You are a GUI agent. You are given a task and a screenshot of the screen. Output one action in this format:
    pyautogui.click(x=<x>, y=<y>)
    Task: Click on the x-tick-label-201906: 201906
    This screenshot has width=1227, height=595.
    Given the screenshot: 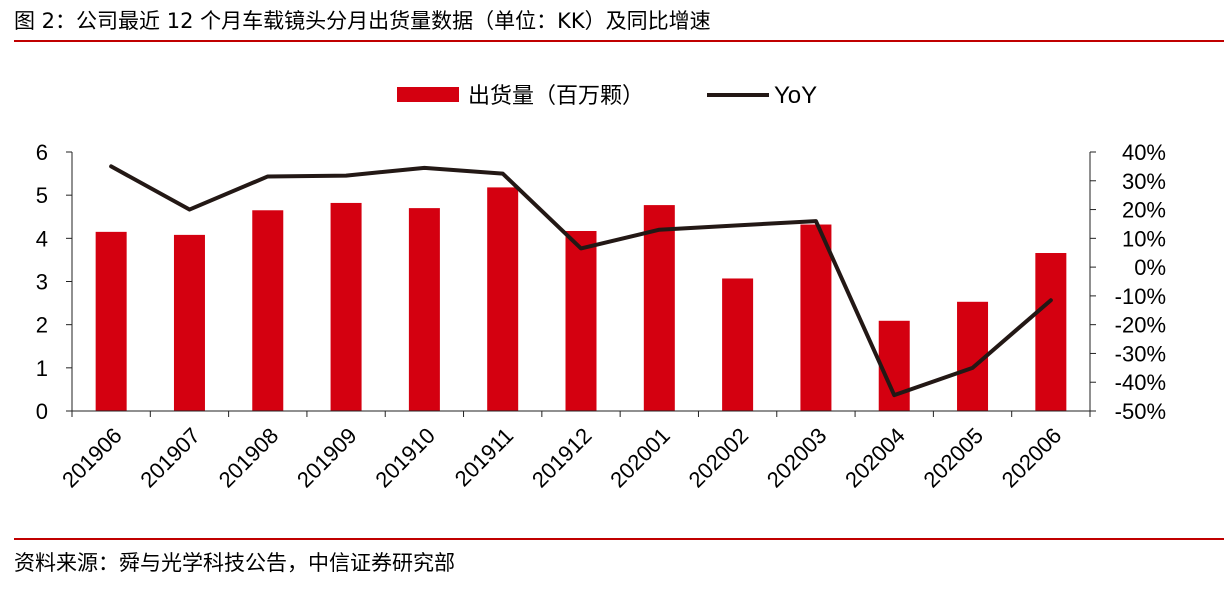 What is the action you would take?
    pyautogui.click(x=92, y=458)
    